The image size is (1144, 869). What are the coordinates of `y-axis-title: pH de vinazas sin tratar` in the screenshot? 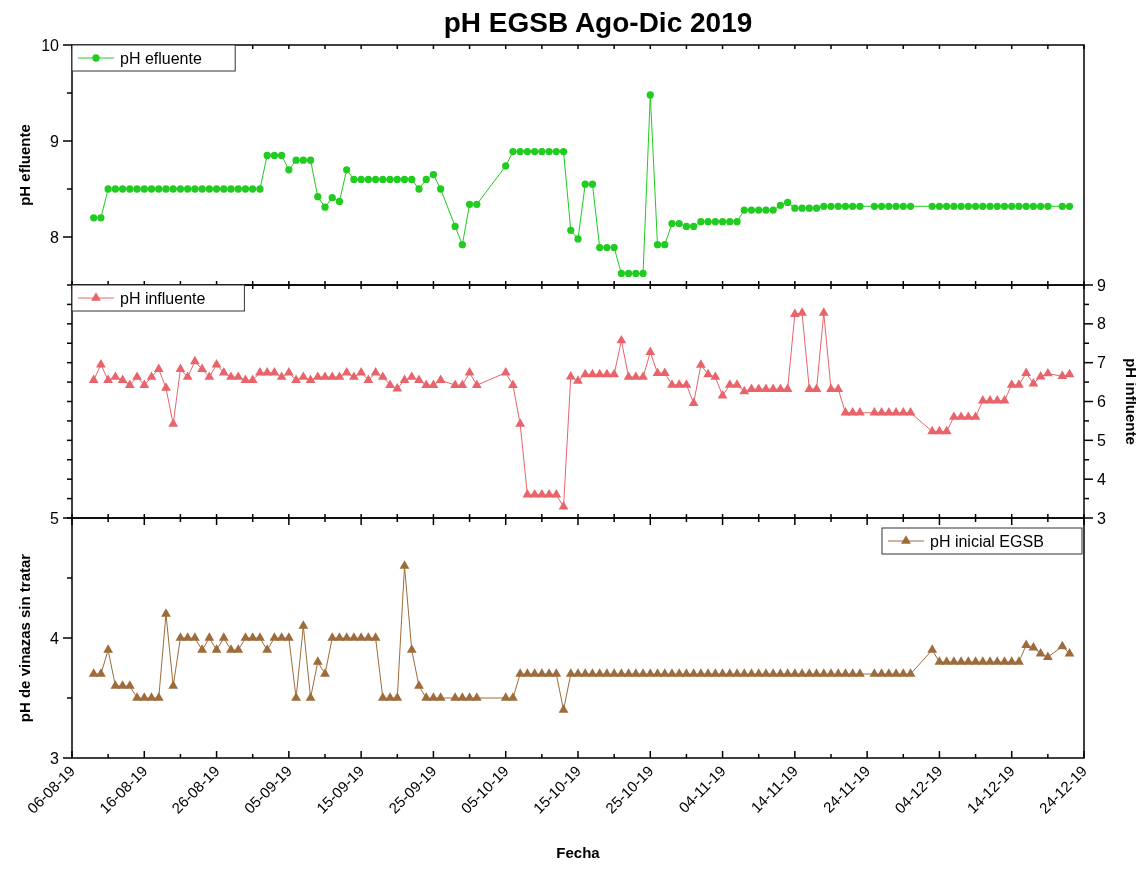 It's located at (24, 638).